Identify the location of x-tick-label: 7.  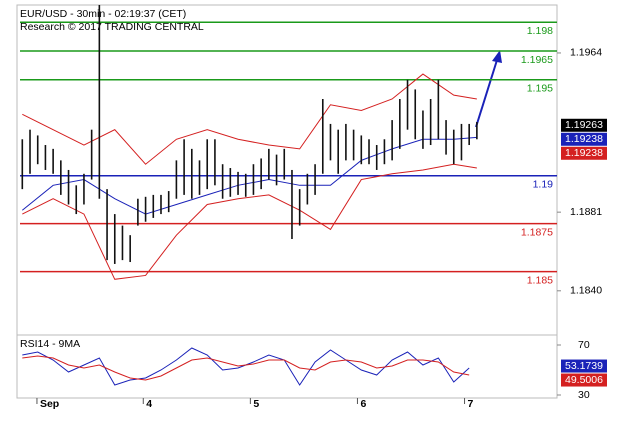
(471, 404).